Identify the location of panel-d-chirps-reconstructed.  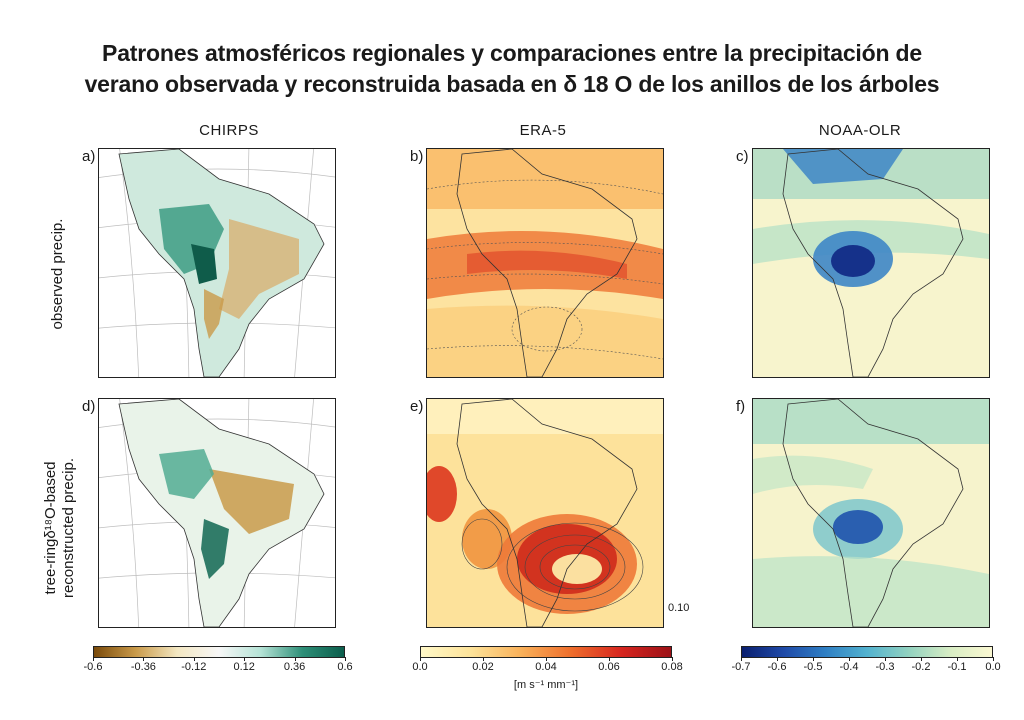
(217, 513).